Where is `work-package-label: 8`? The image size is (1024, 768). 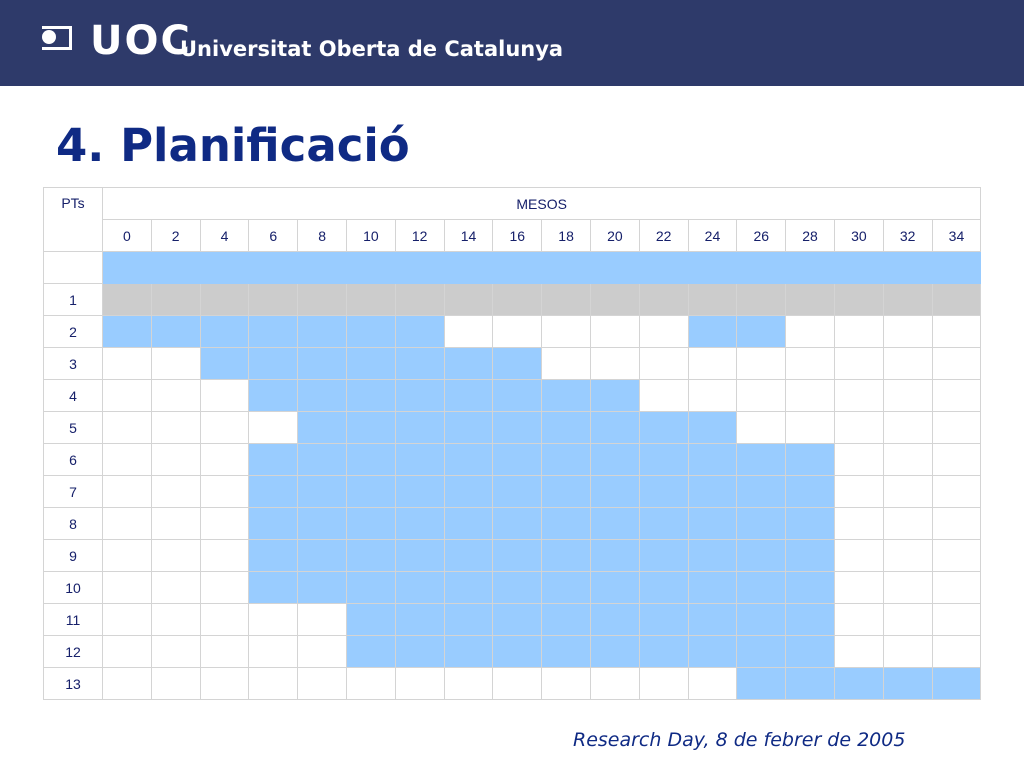
work-package-label: 8 is located at coordinates (73, 523).